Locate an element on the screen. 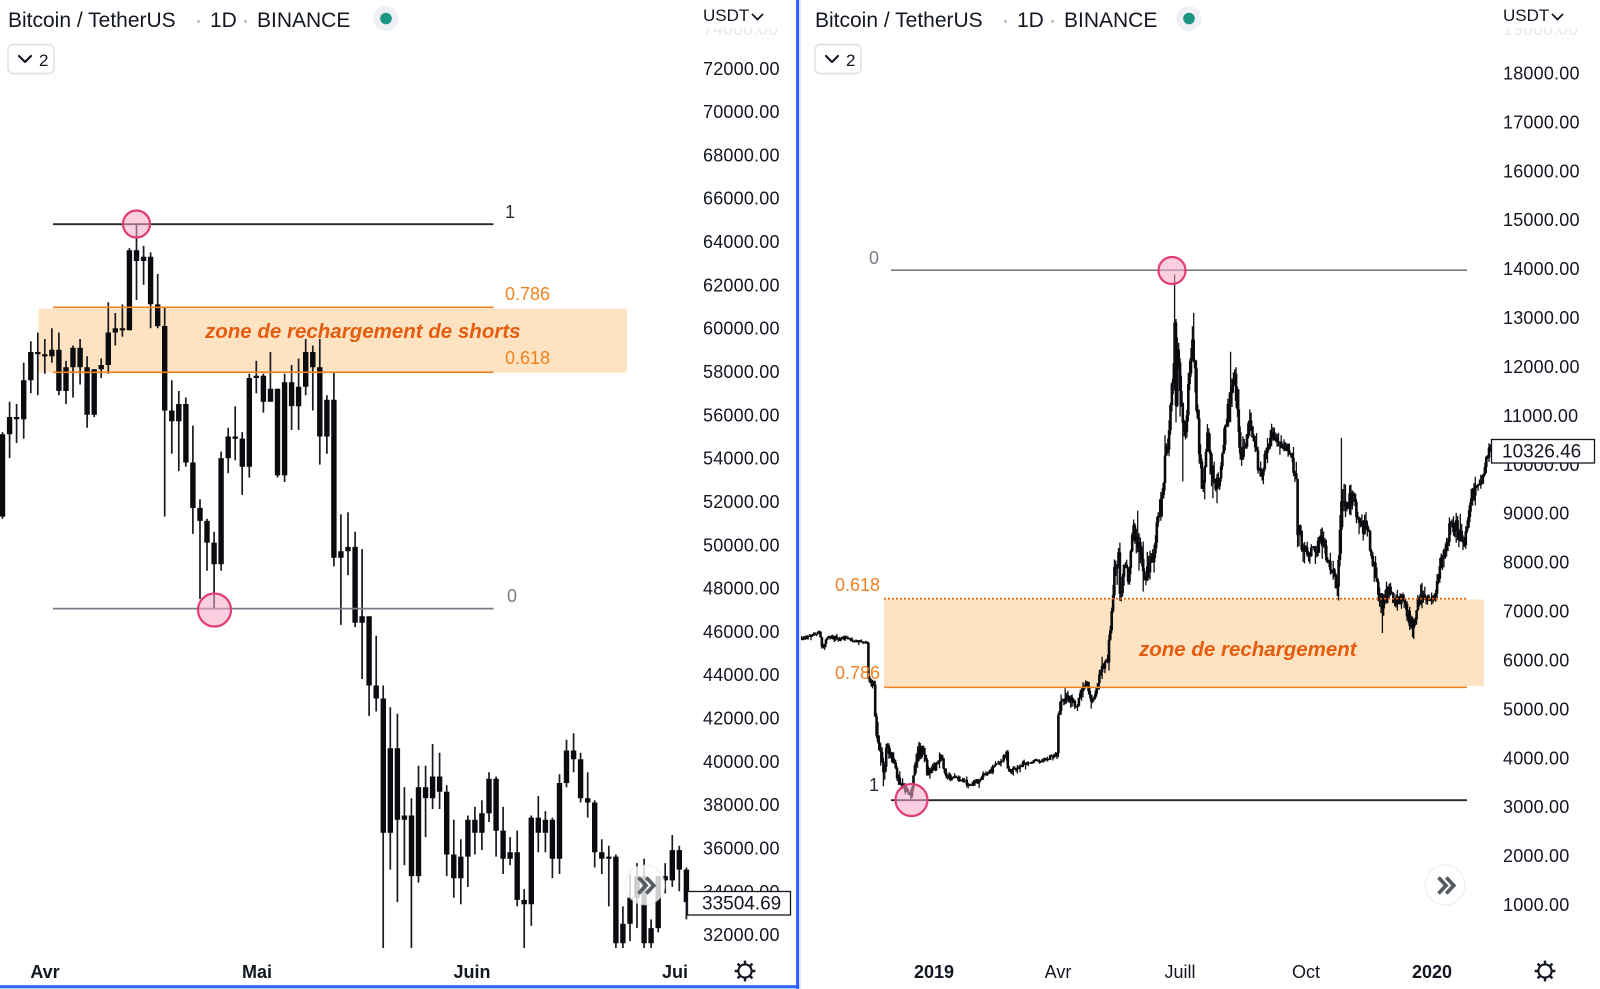 The height and width of the screenshot is (989, 1600). svg-text: 60000.00 is located at coordinates (741, 329).